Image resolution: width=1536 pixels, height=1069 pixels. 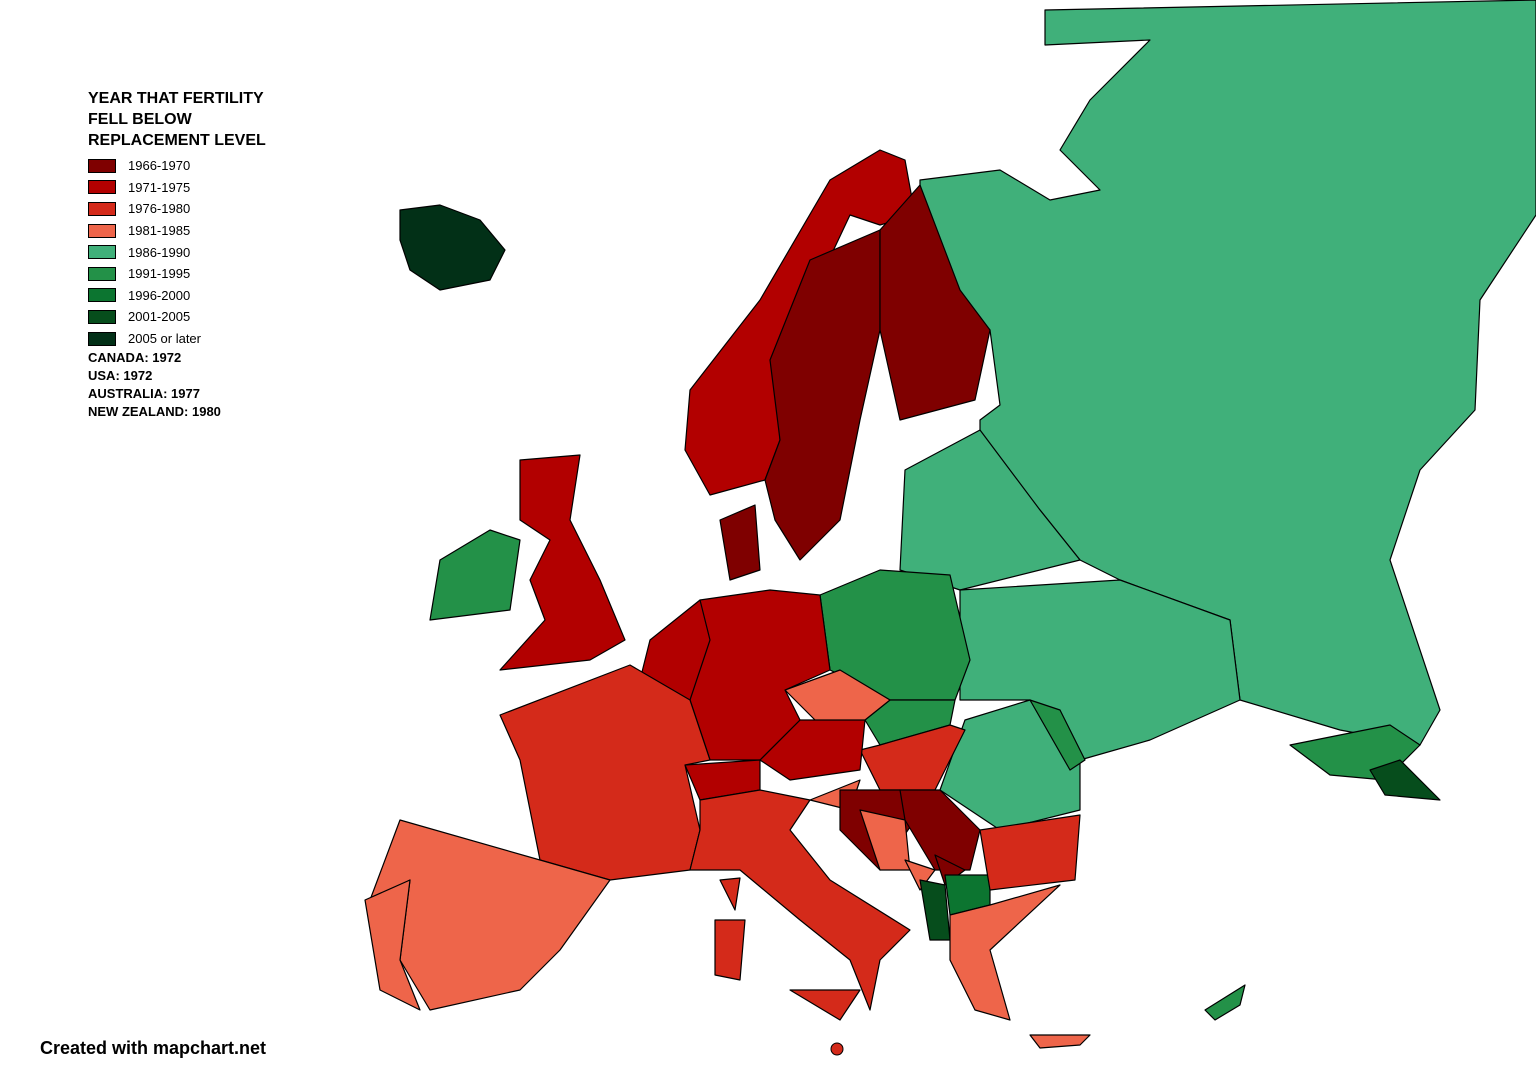 What do you see at coordinates (198, 188) in the screenshot?
I see `legend-item: 1971-1975` at bounding box center [198, 188].